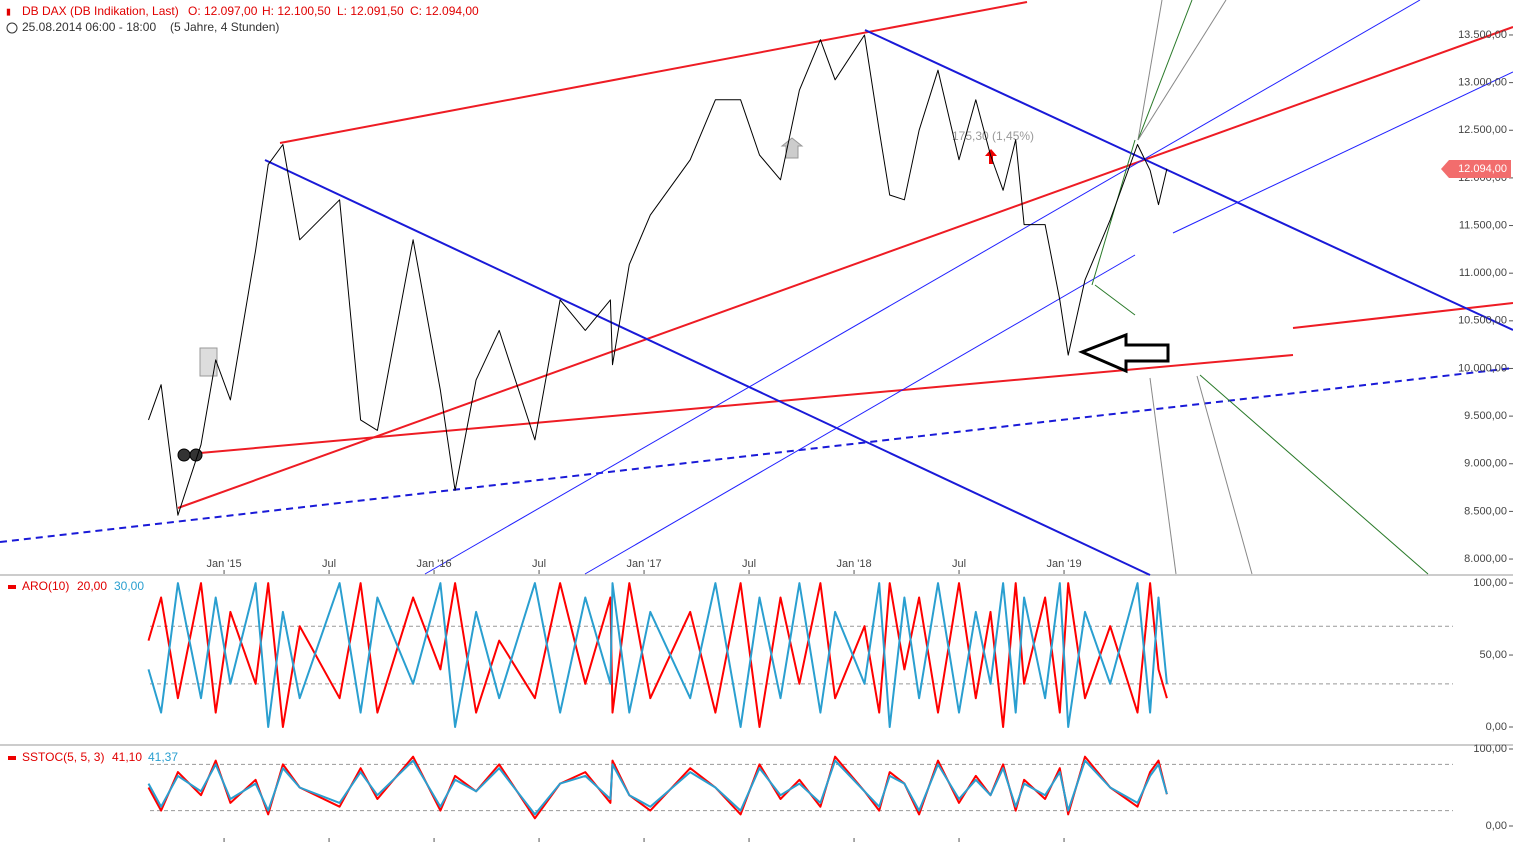 This screenshot has width=1513, height=842. What do you see at coordinates (63, 757) in the screenshot?
I see `indicator-title: SSTOC(5, 5, 3)` at bounding box center [63, 757].